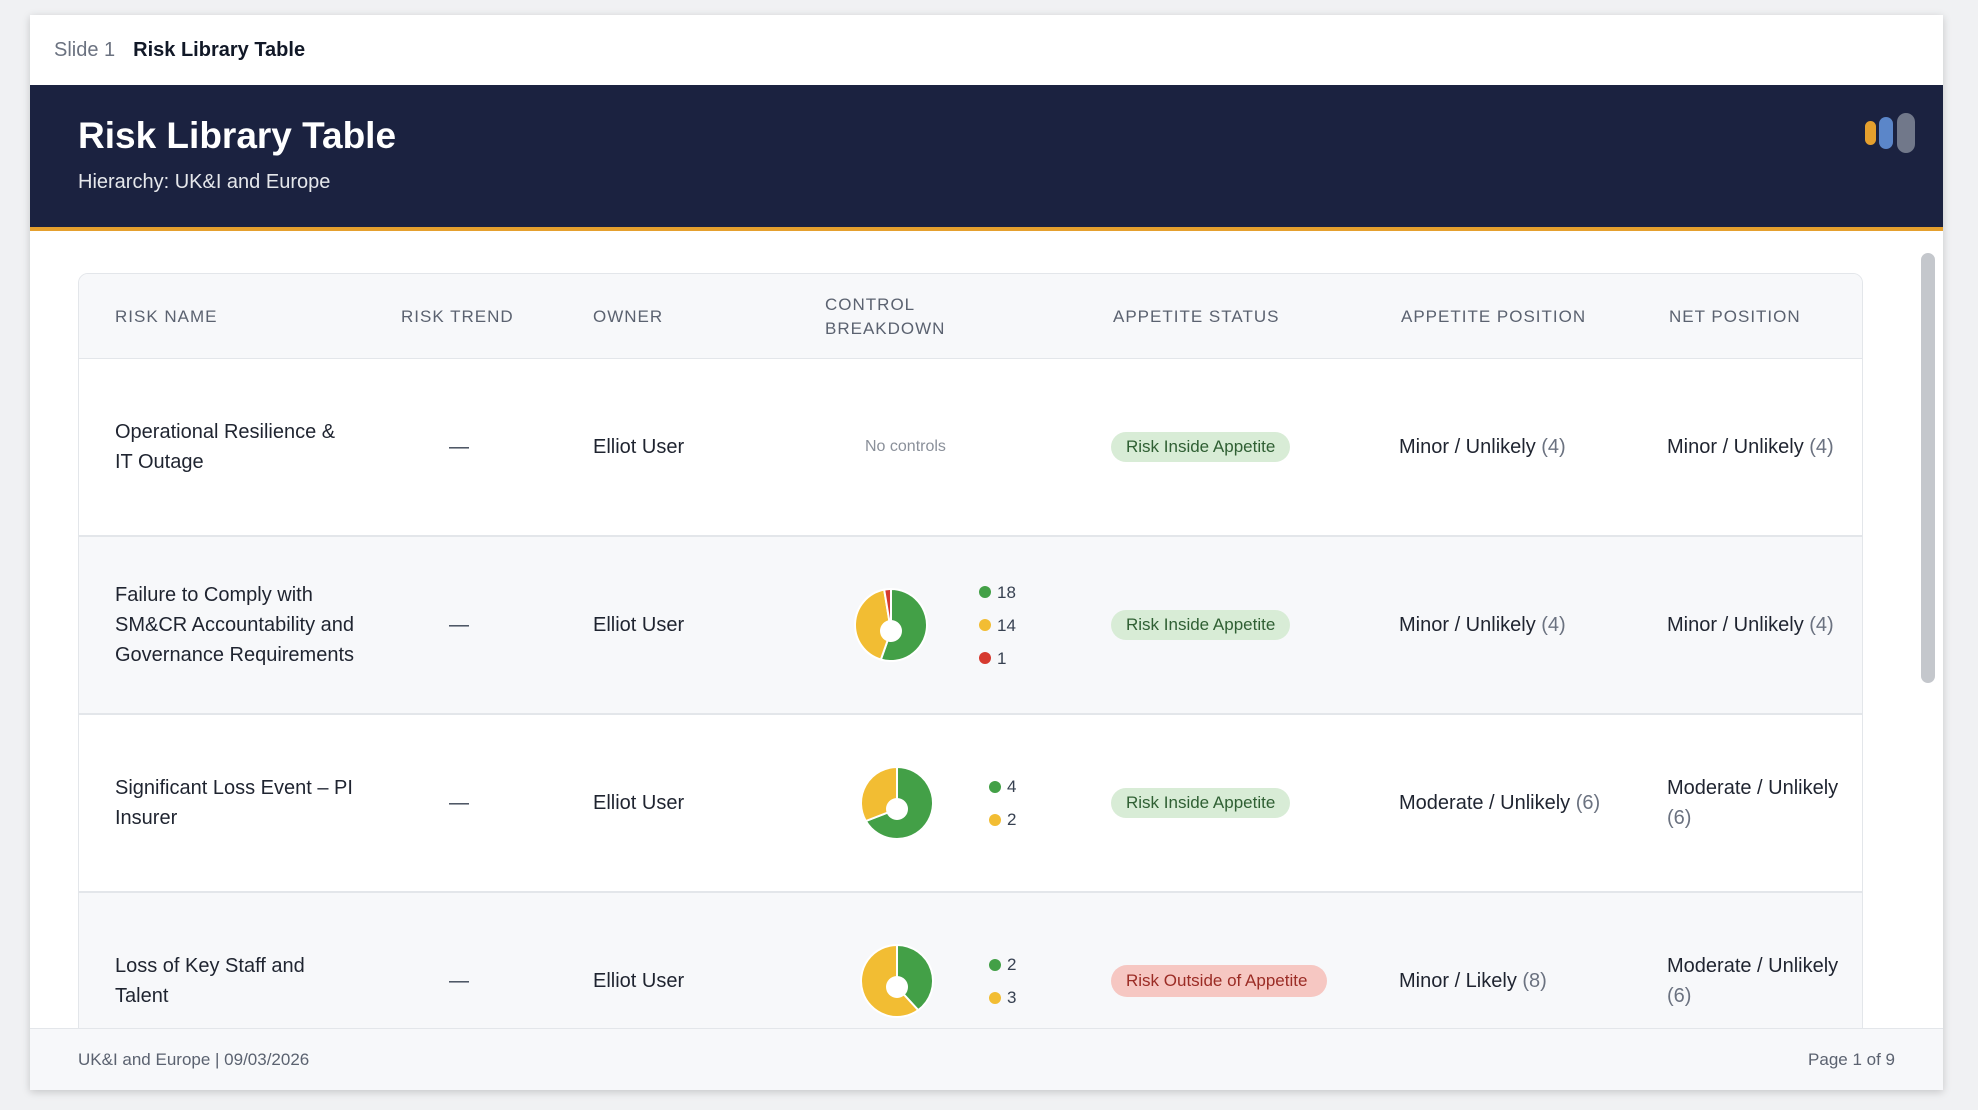 This screenshot has width=1978, height=1110. I want to click on legend-count: 14, so click(1006, 625).